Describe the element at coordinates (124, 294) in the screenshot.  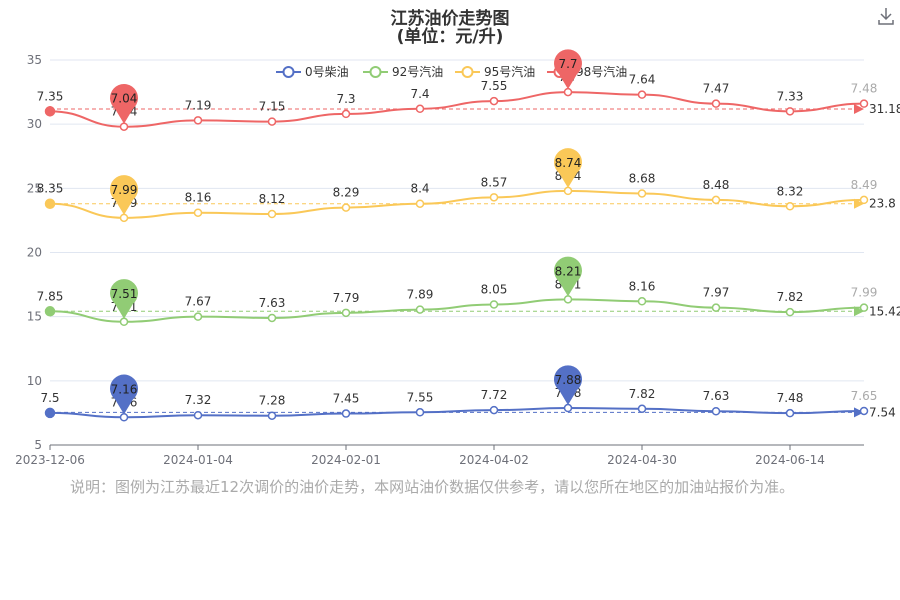
I see `min-marker-label: 7.51` at that location.